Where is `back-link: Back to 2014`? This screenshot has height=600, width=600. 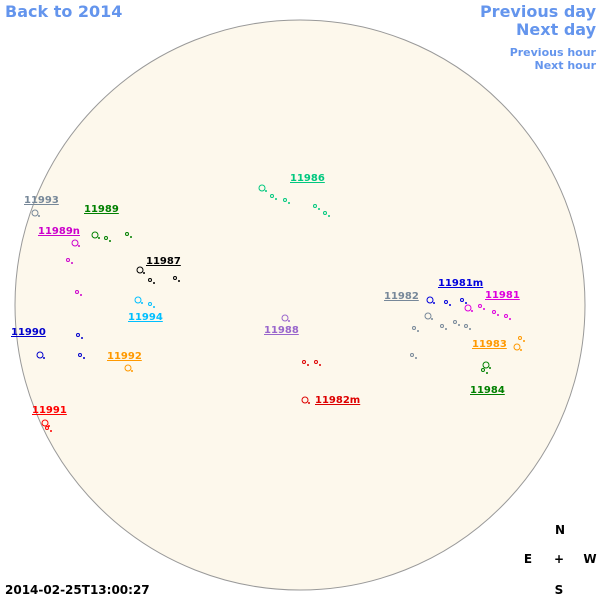
back-link: Back to 2014 is located at coordinates (63, 11).